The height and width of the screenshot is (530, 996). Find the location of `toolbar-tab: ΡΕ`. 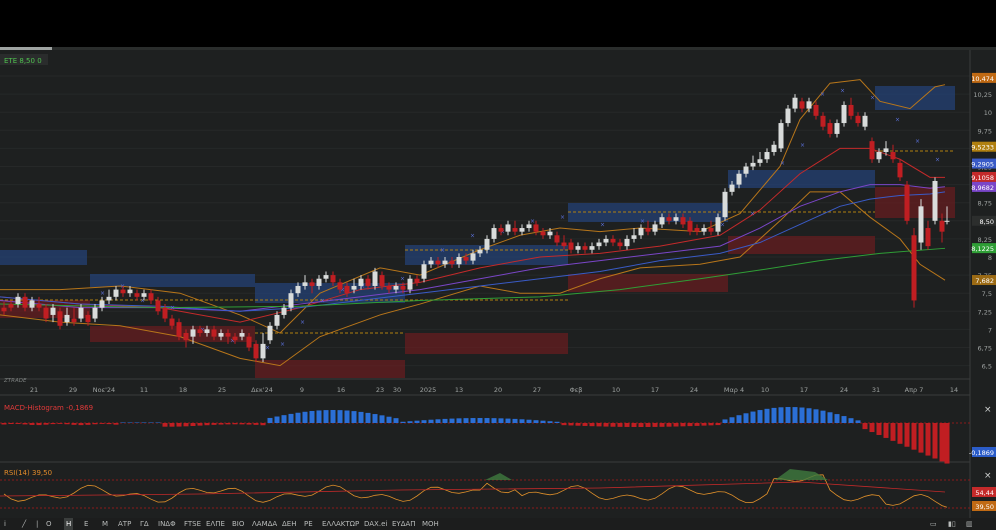

toolbar-tab: ΡΕ is located at coordinates (308, 524).